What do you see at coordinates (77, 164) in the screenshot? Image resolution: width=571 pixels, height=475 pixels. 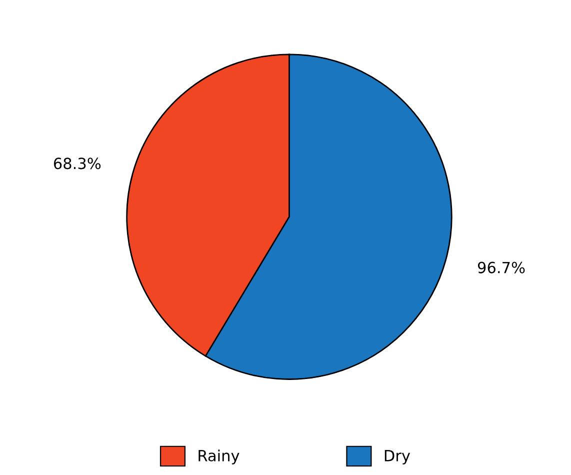 I see `data-label: 68.3%` at bounding box center [77, 164].